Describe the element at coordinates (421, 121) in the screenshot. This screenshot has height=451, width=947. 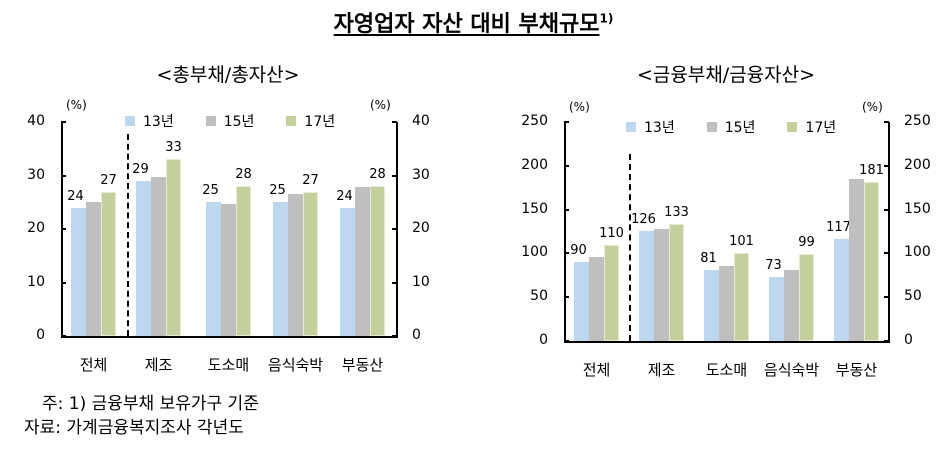
I see `y-tick-label-right: 40` at that location.